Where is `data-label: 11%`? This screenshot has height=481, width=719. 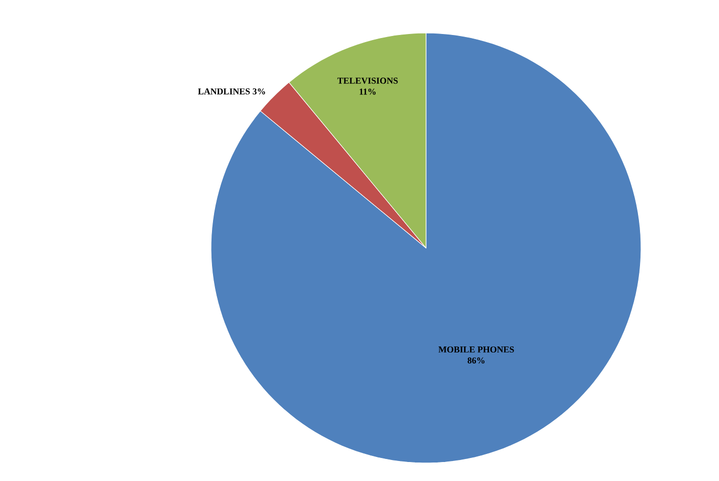
data-label: 11% is located at coordinates (368, 91).